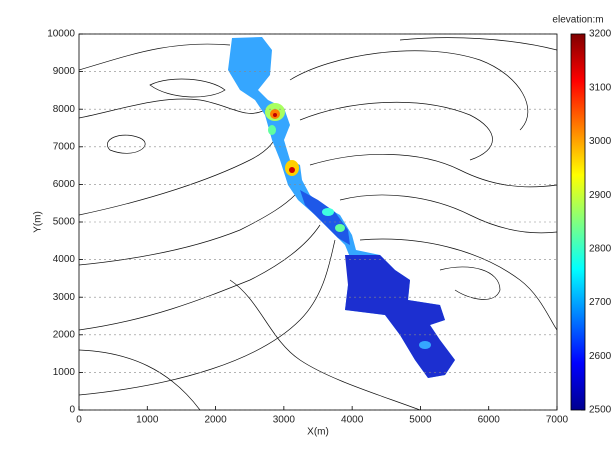 The height and width of the screenshot is (465, 614). Describe the element at coordinates (64, 109) in the screenshot. I see `y-tick-label: 8000` at that location.